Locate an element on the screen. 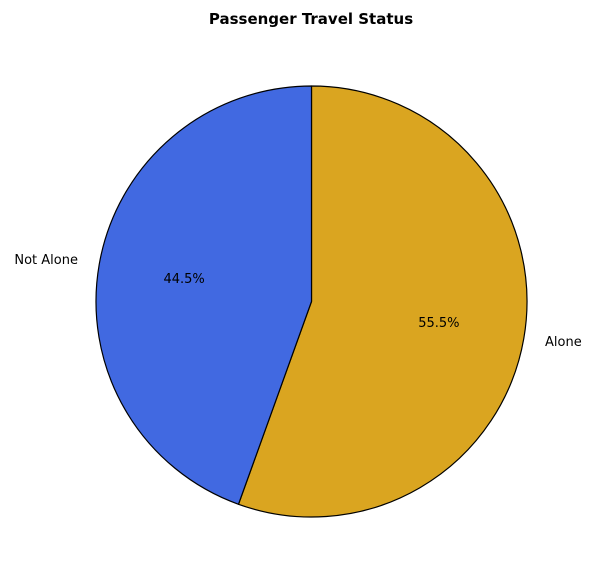 This screenshot has height=581, width=594. chart-title: Passenger Travel Status is located at coordinates (311, 19).